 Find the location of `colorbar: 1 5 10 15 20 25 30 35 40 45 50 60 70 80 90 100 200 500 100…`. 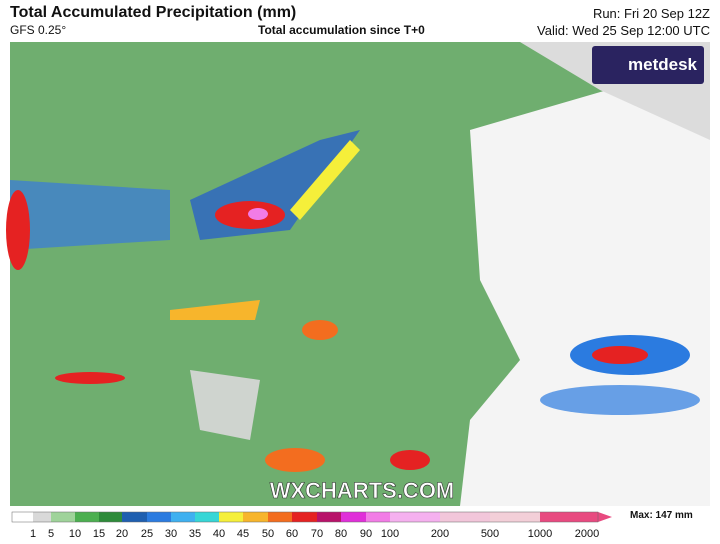

colorbar: 1 5 10 15 20 25 30 35 40 45 50 60 70 80 90 100 200 500 100… is located at coordinates (311, 525).